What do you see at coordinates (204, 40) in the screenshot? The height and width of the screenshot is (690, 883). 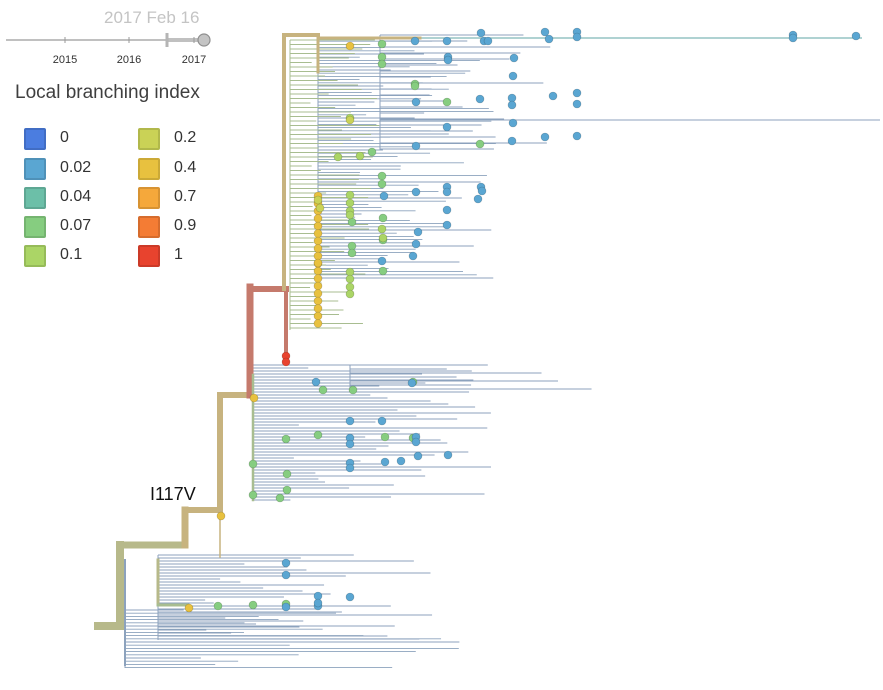 I see `timeline-end-handle` at bounding box center [204, 40].